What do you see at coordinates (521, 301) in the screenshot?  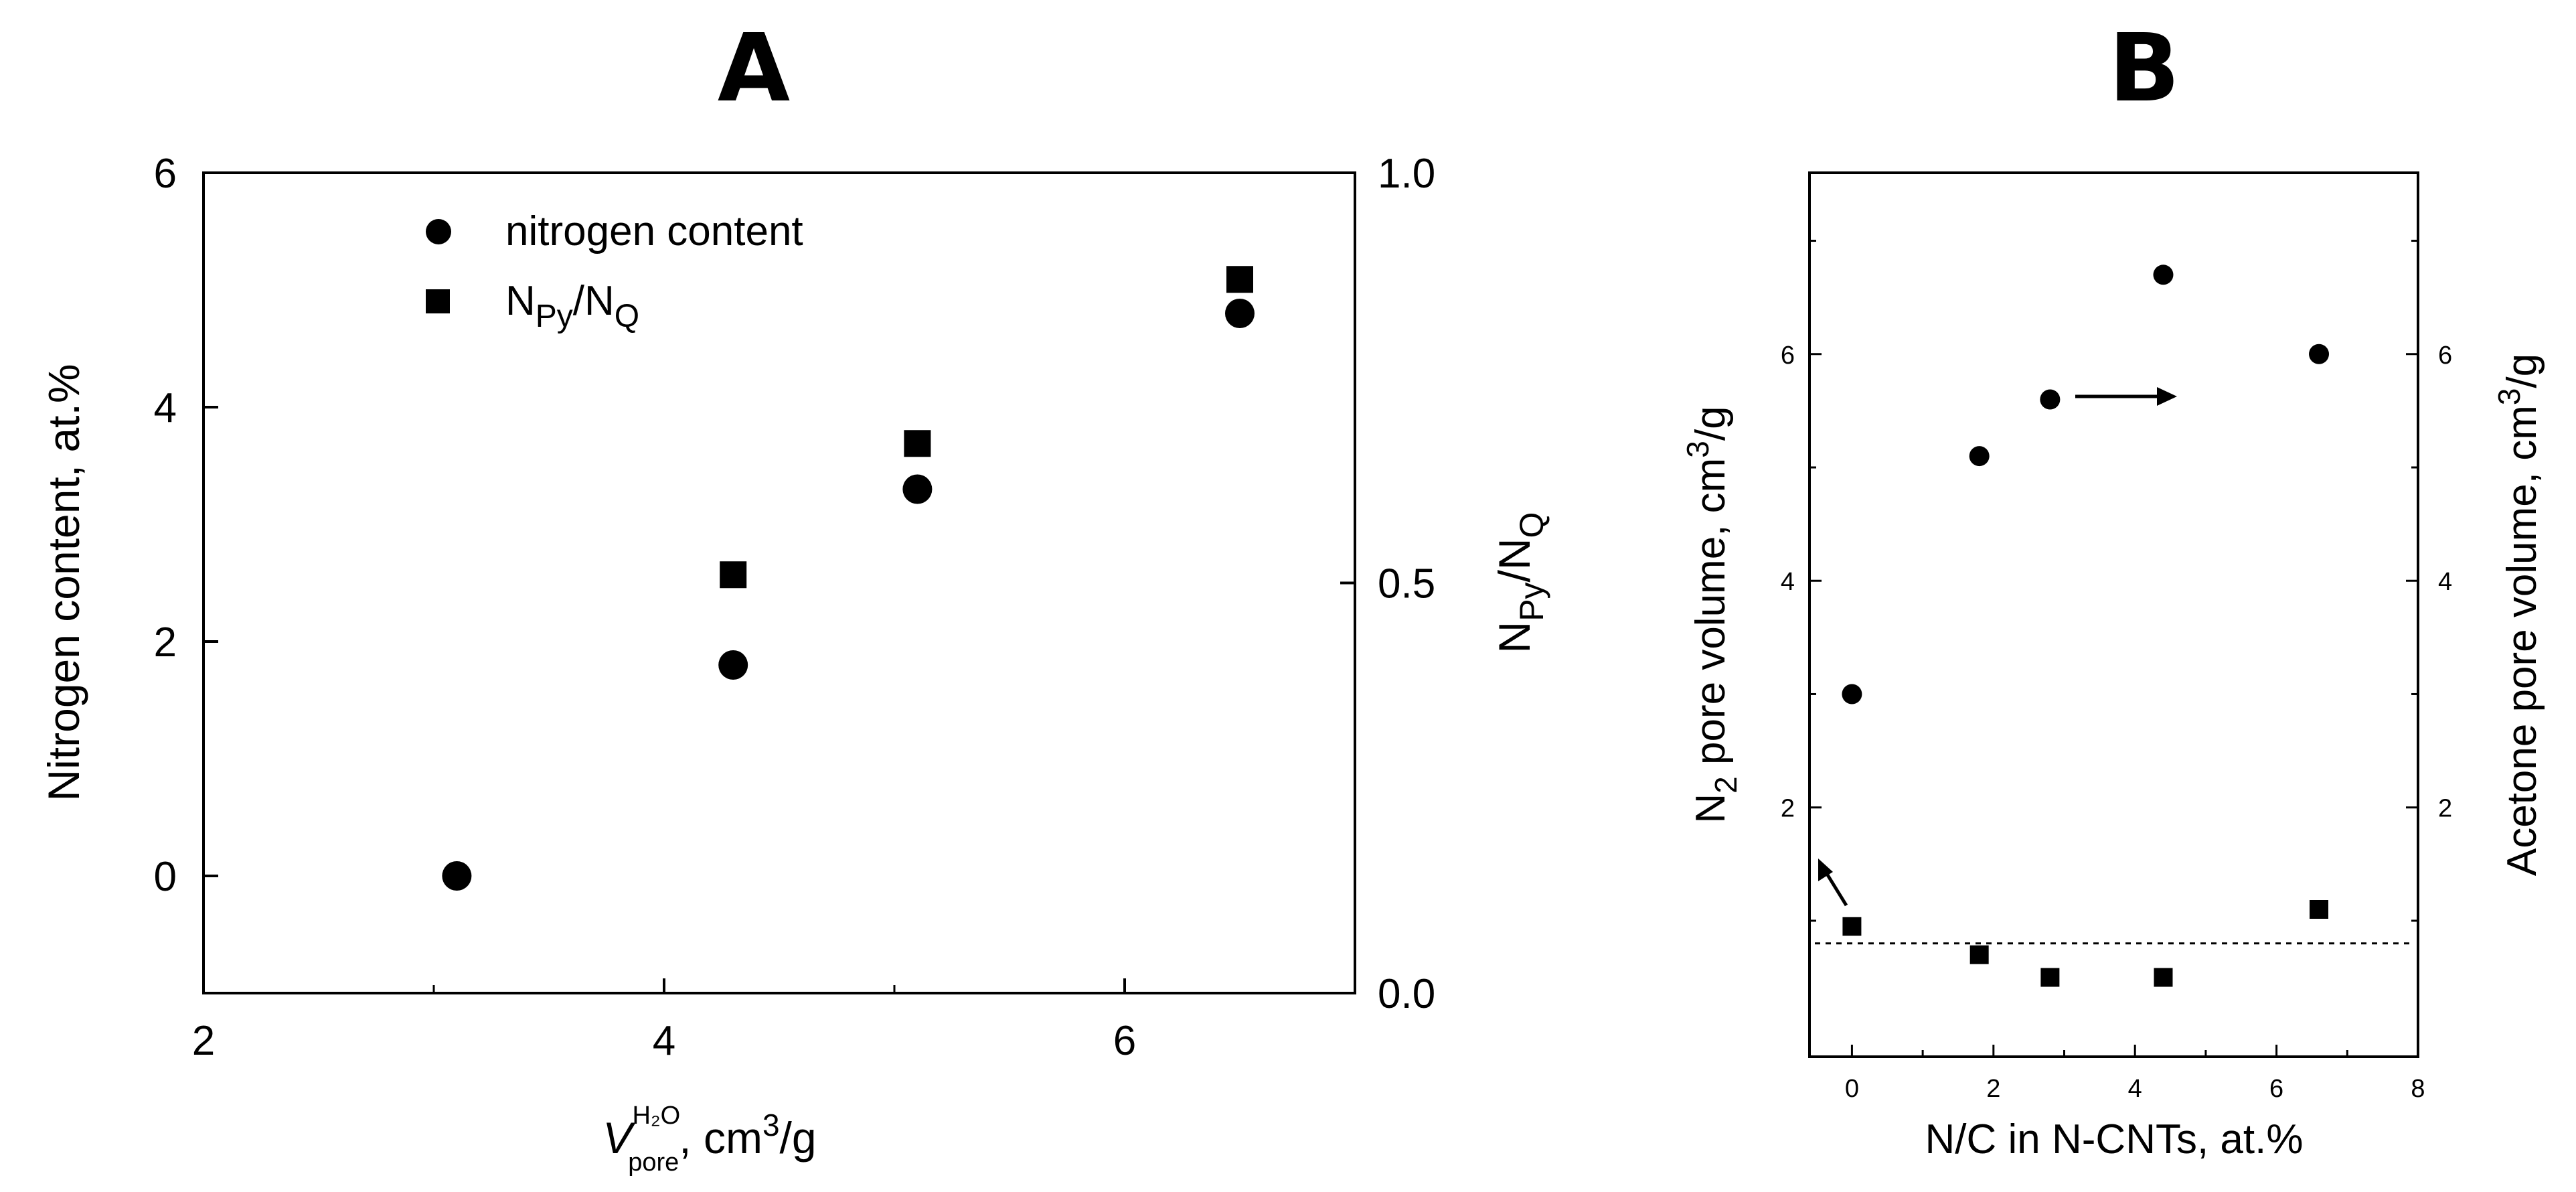 I see `legend-ratio-main: N` at bounding box center [521, 301].